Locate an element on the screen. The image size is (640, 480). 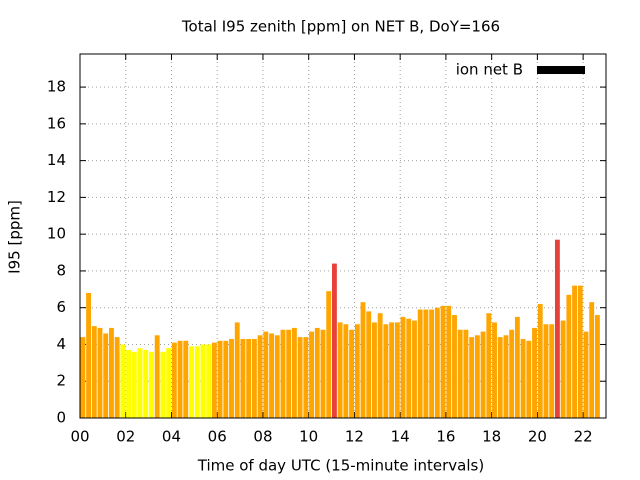
x-tick-label: 14 is located at coordinates (400, 437).